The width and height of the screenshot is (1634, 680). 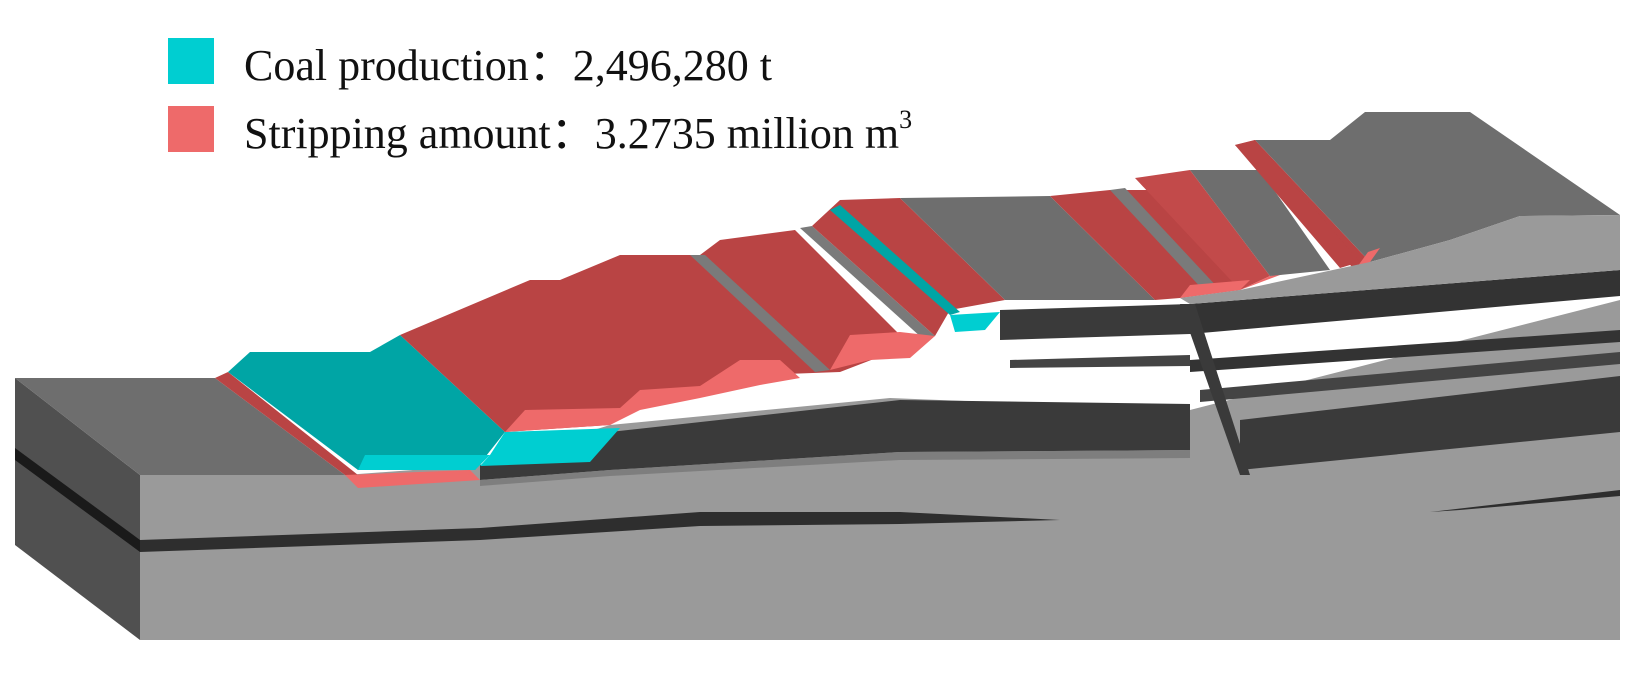 I want to click on stripping-swatch, so click(x=191, y=129).